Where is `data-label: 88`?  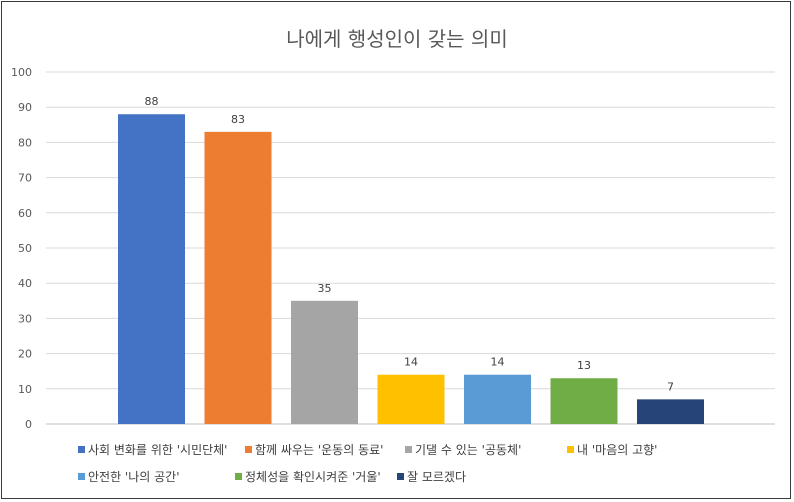
data-label: 88 is located at coordinates (152, 101).